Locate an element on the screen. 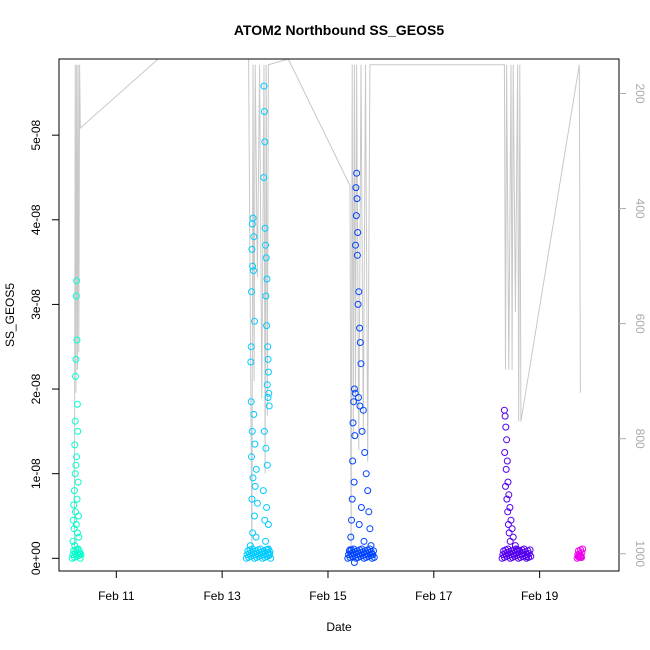 The image size is (650, 650). x-axis-label: Date is located at coordinates (339, 627).